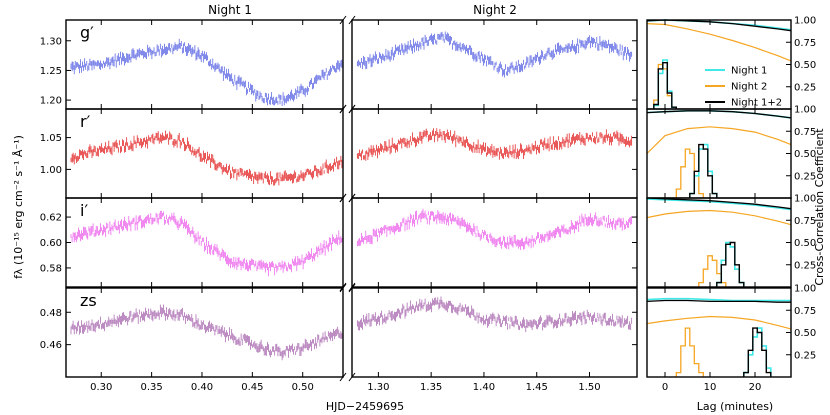  I want to click on band-label: i′, so click(84, 210).